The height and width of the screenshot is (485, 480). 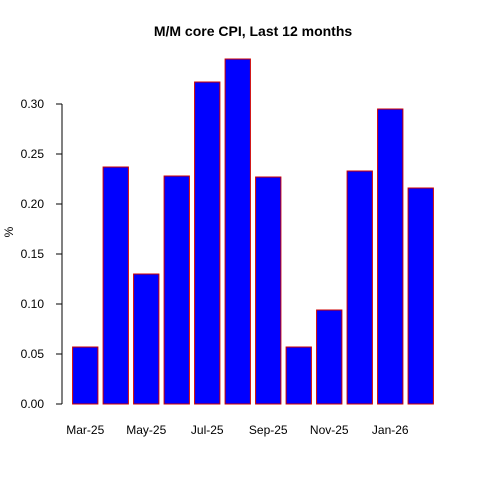 What do you see at coordinates (237, 430) in the screenshot?
I see `x-axis: Mar-25 May-25 Jul-25 Sep-25 Nov-25 Jan-26` at bounding box center [237, 430].